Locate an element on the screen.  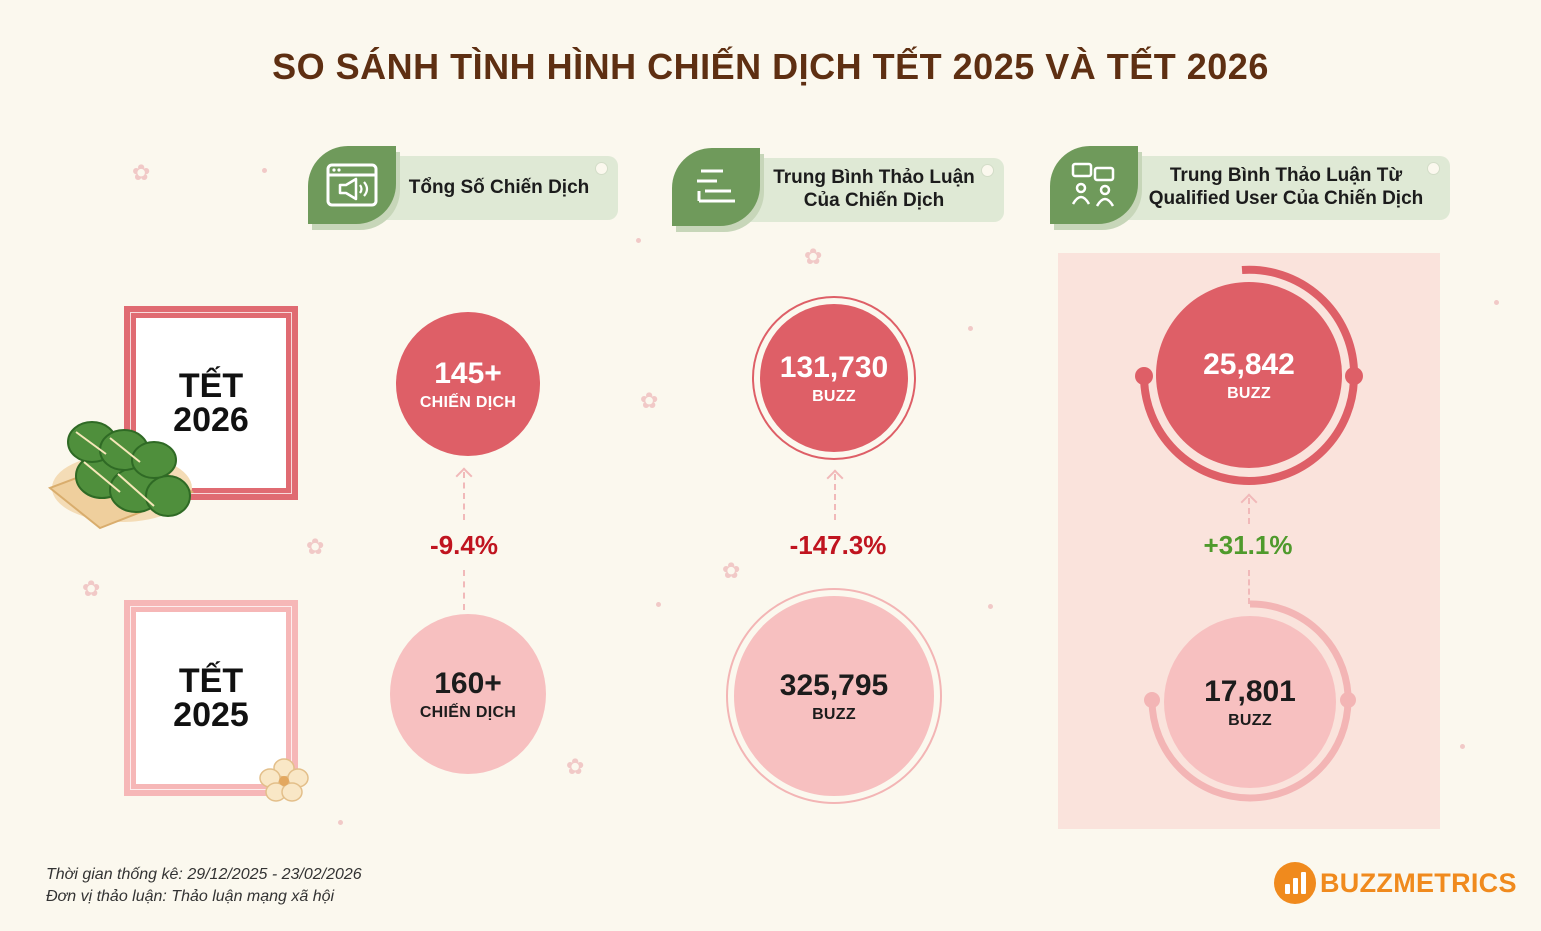
buzzmetrics-logo: BUZZMETRICS is located at coordinates (1395, 883).